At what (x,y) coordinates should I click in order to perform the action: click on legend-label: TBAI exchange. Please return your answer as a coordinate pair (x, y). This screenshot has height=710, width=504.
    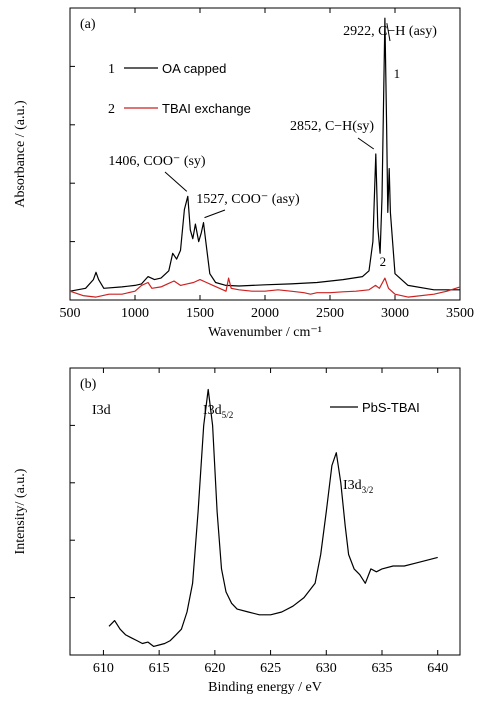
    Looking at the image, I should click on (206, 108).